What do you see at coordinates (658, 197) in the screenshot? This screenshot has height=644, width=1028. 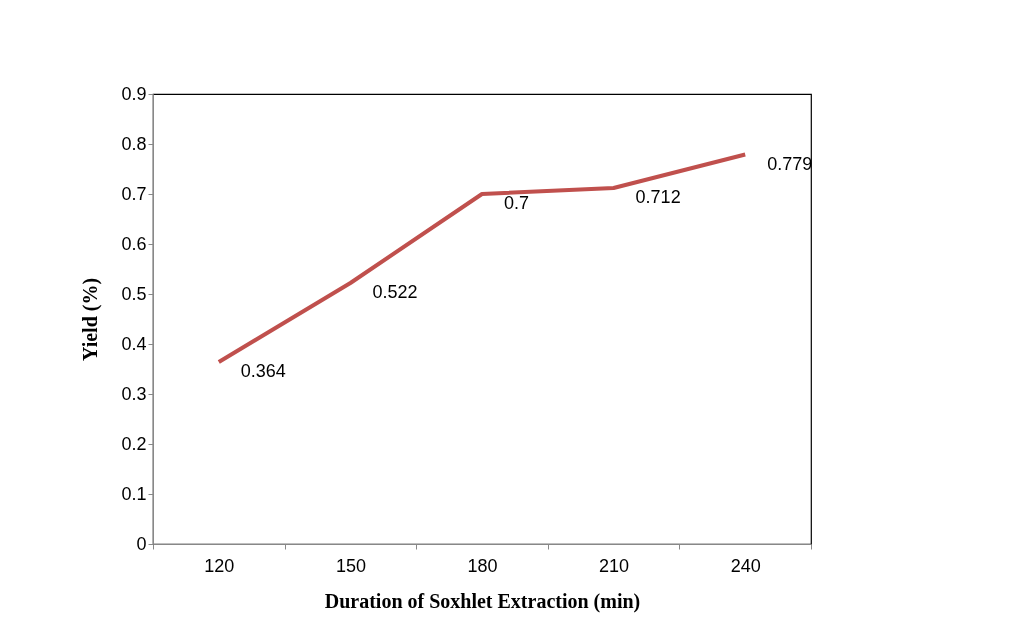 I see `data-label: 0.712` at bounding box center [658, 197].